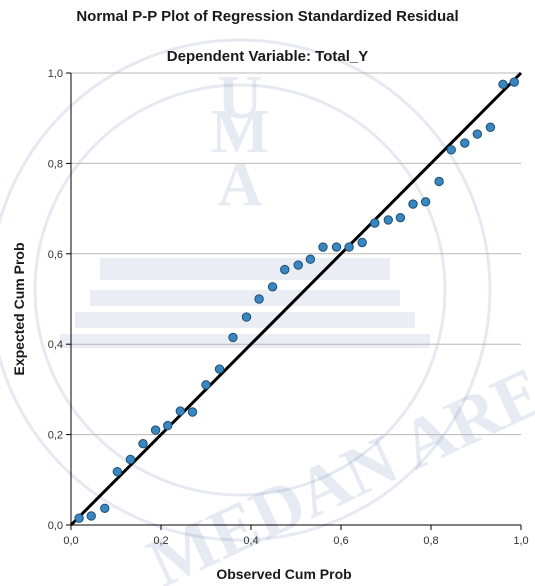 This screenshot has width=535, height=586. I want to click on y-axis-label: Expected Cum Prob, so click(19, 308).